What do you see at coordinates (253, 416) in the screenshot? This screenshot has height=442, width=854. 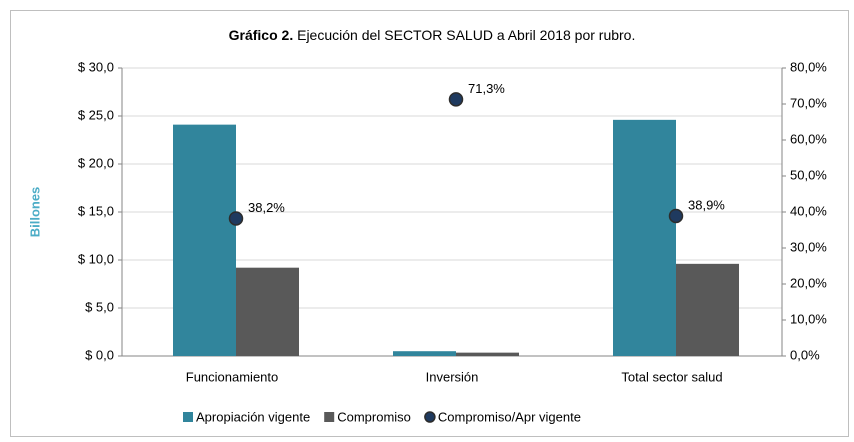 I see `legend-label: Apropiación vigente` at bounding box center [253, 416].